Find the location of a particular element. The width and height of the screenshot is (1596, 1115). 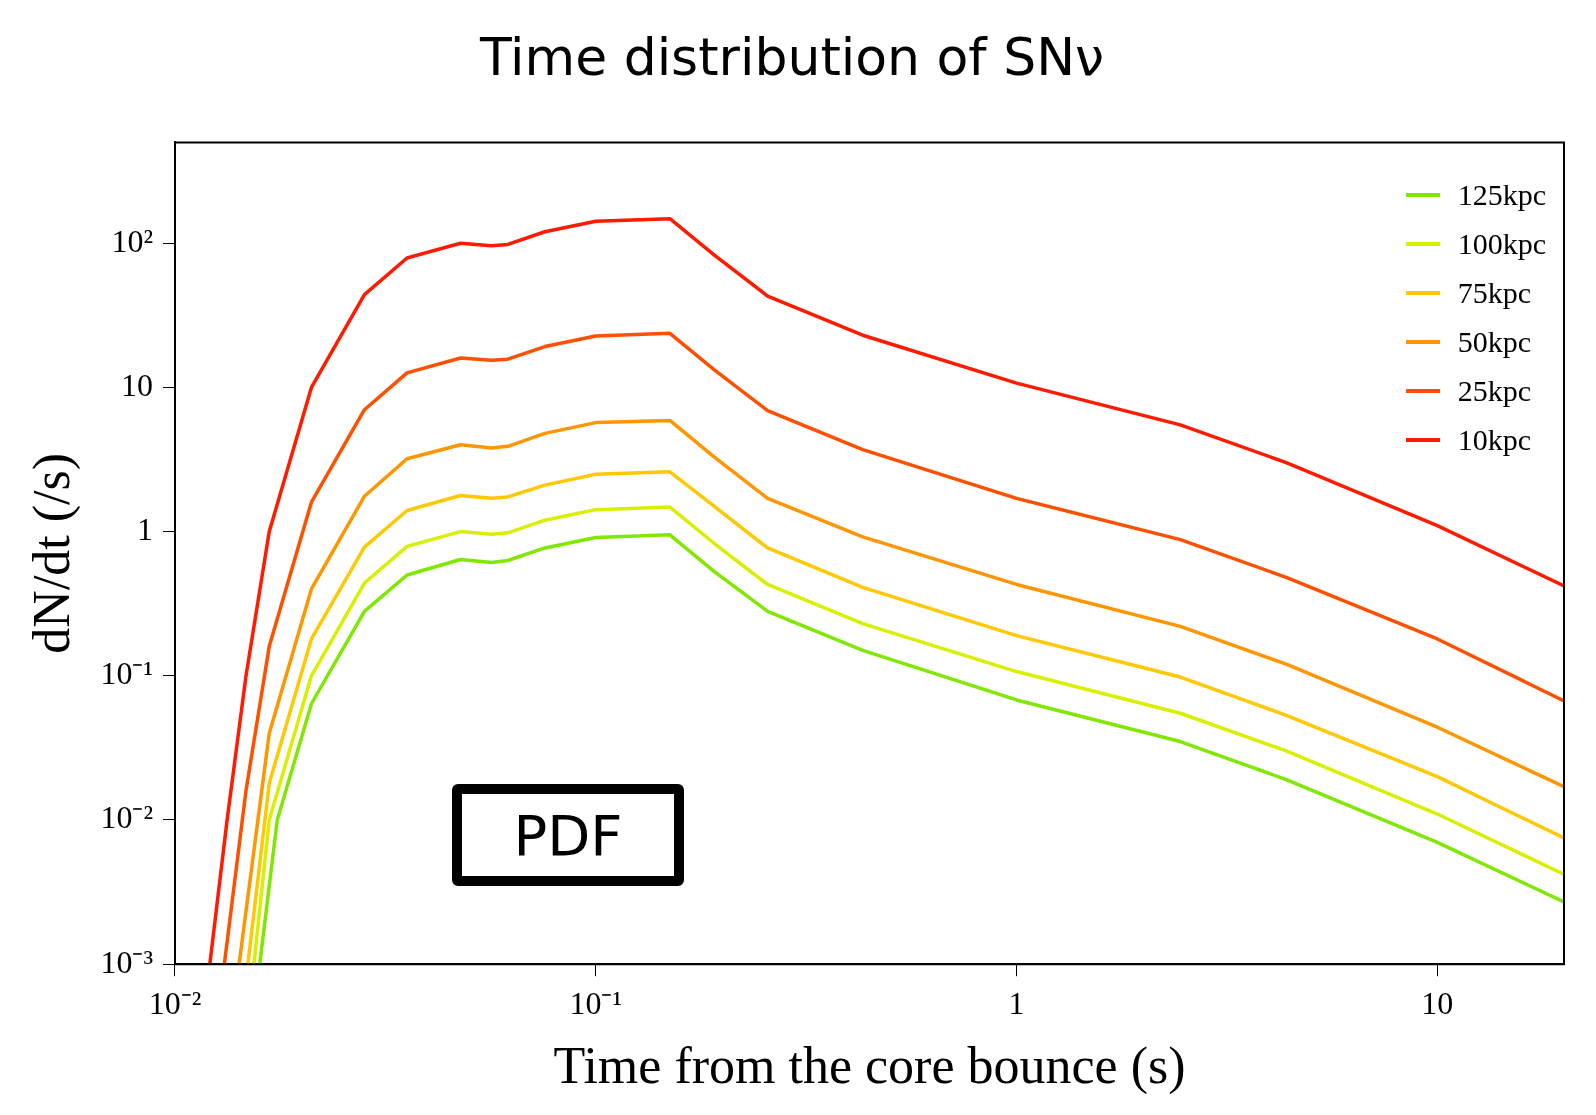

y-tick-label: 1 is located at coordinates (144, 529).